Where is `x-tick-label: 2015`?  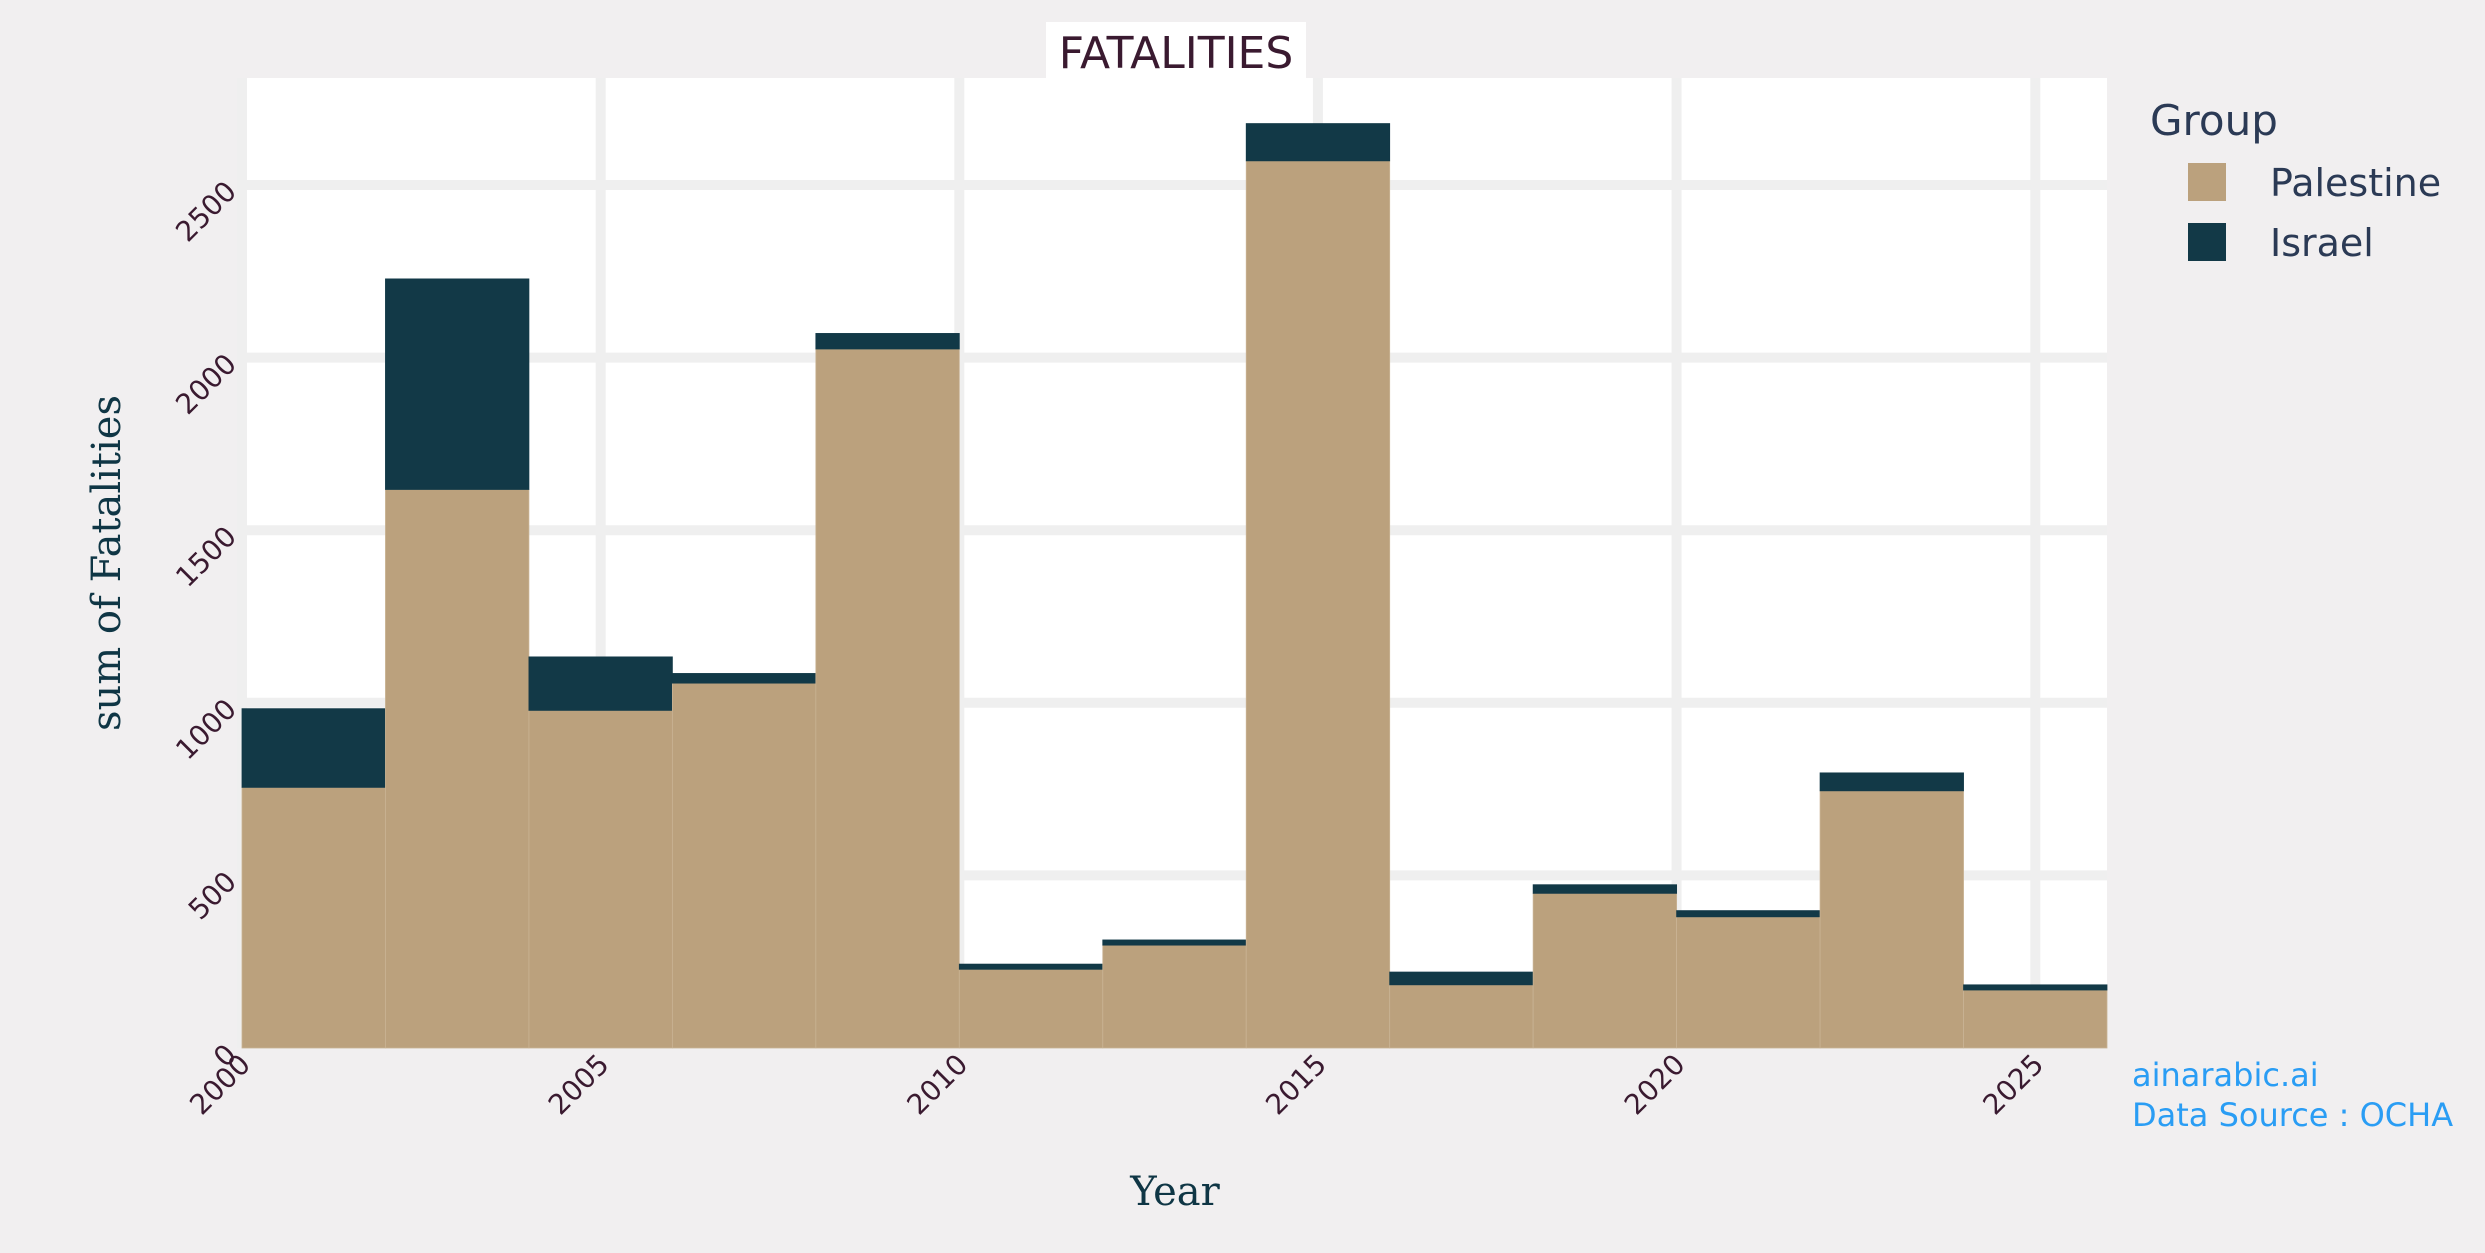
x-tick-label: 2015 is located at coordinates (1296, 1085).